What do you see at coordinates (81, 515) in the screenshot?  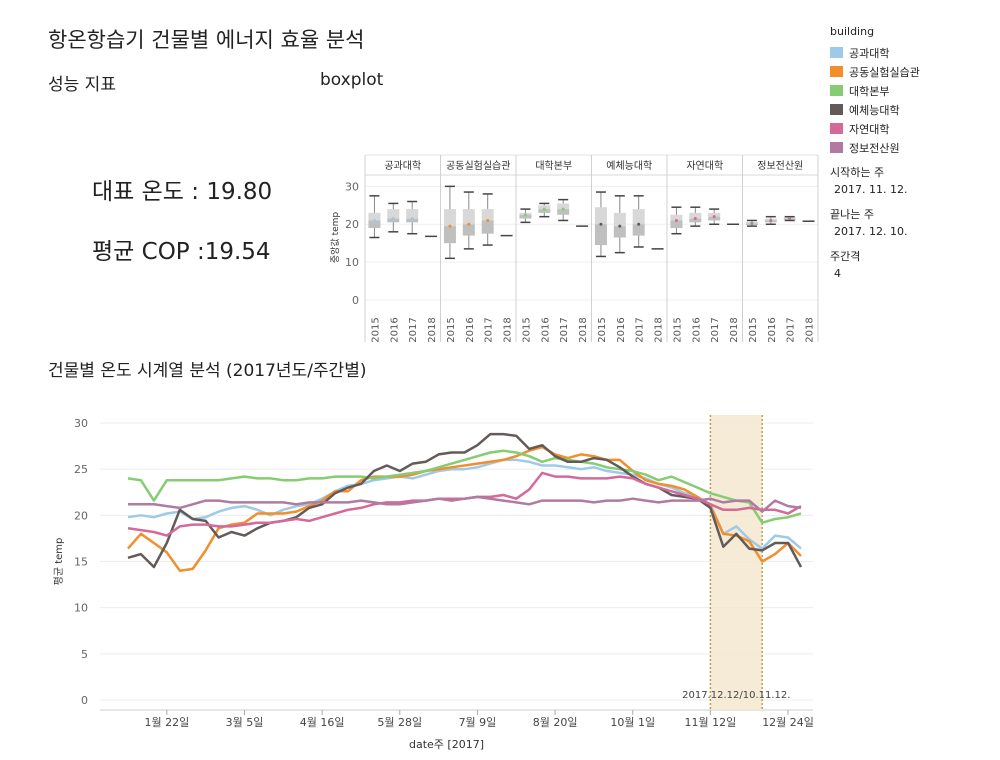 I see `line-y-tick: 20` at bounding box center [81, 515].